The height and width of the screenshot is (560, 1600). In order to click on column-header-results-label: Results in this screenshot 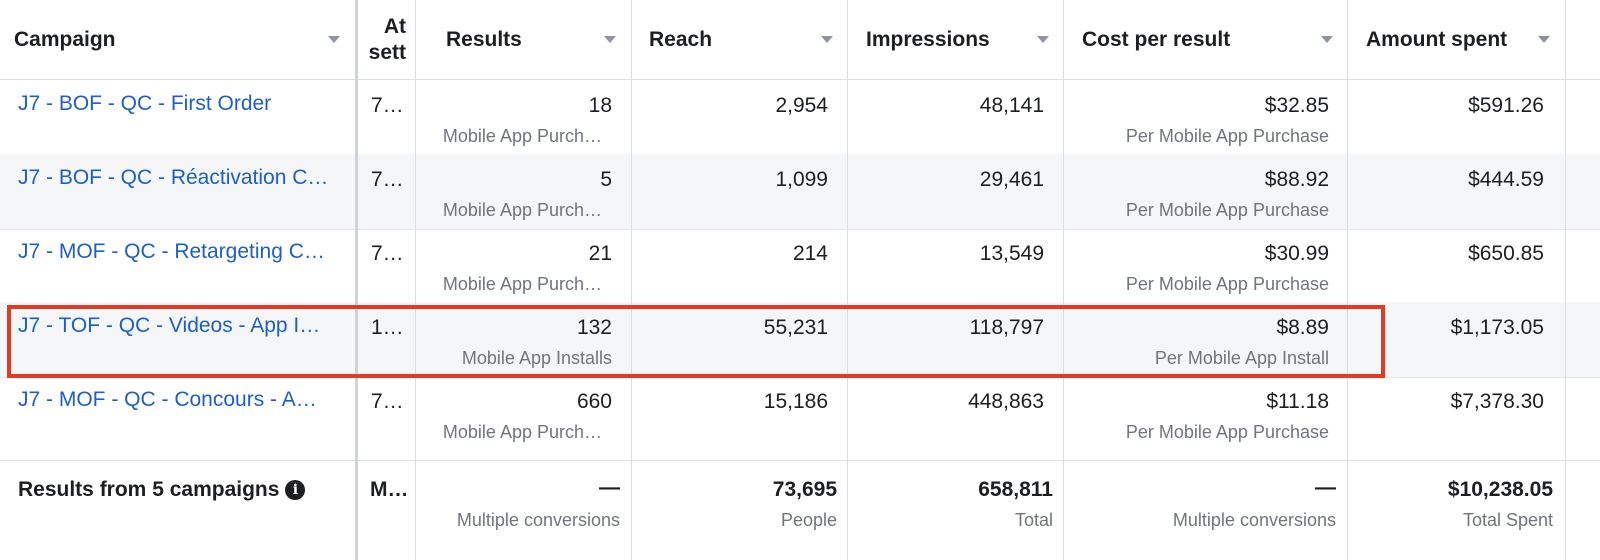, I will do `click(484, 39)`.